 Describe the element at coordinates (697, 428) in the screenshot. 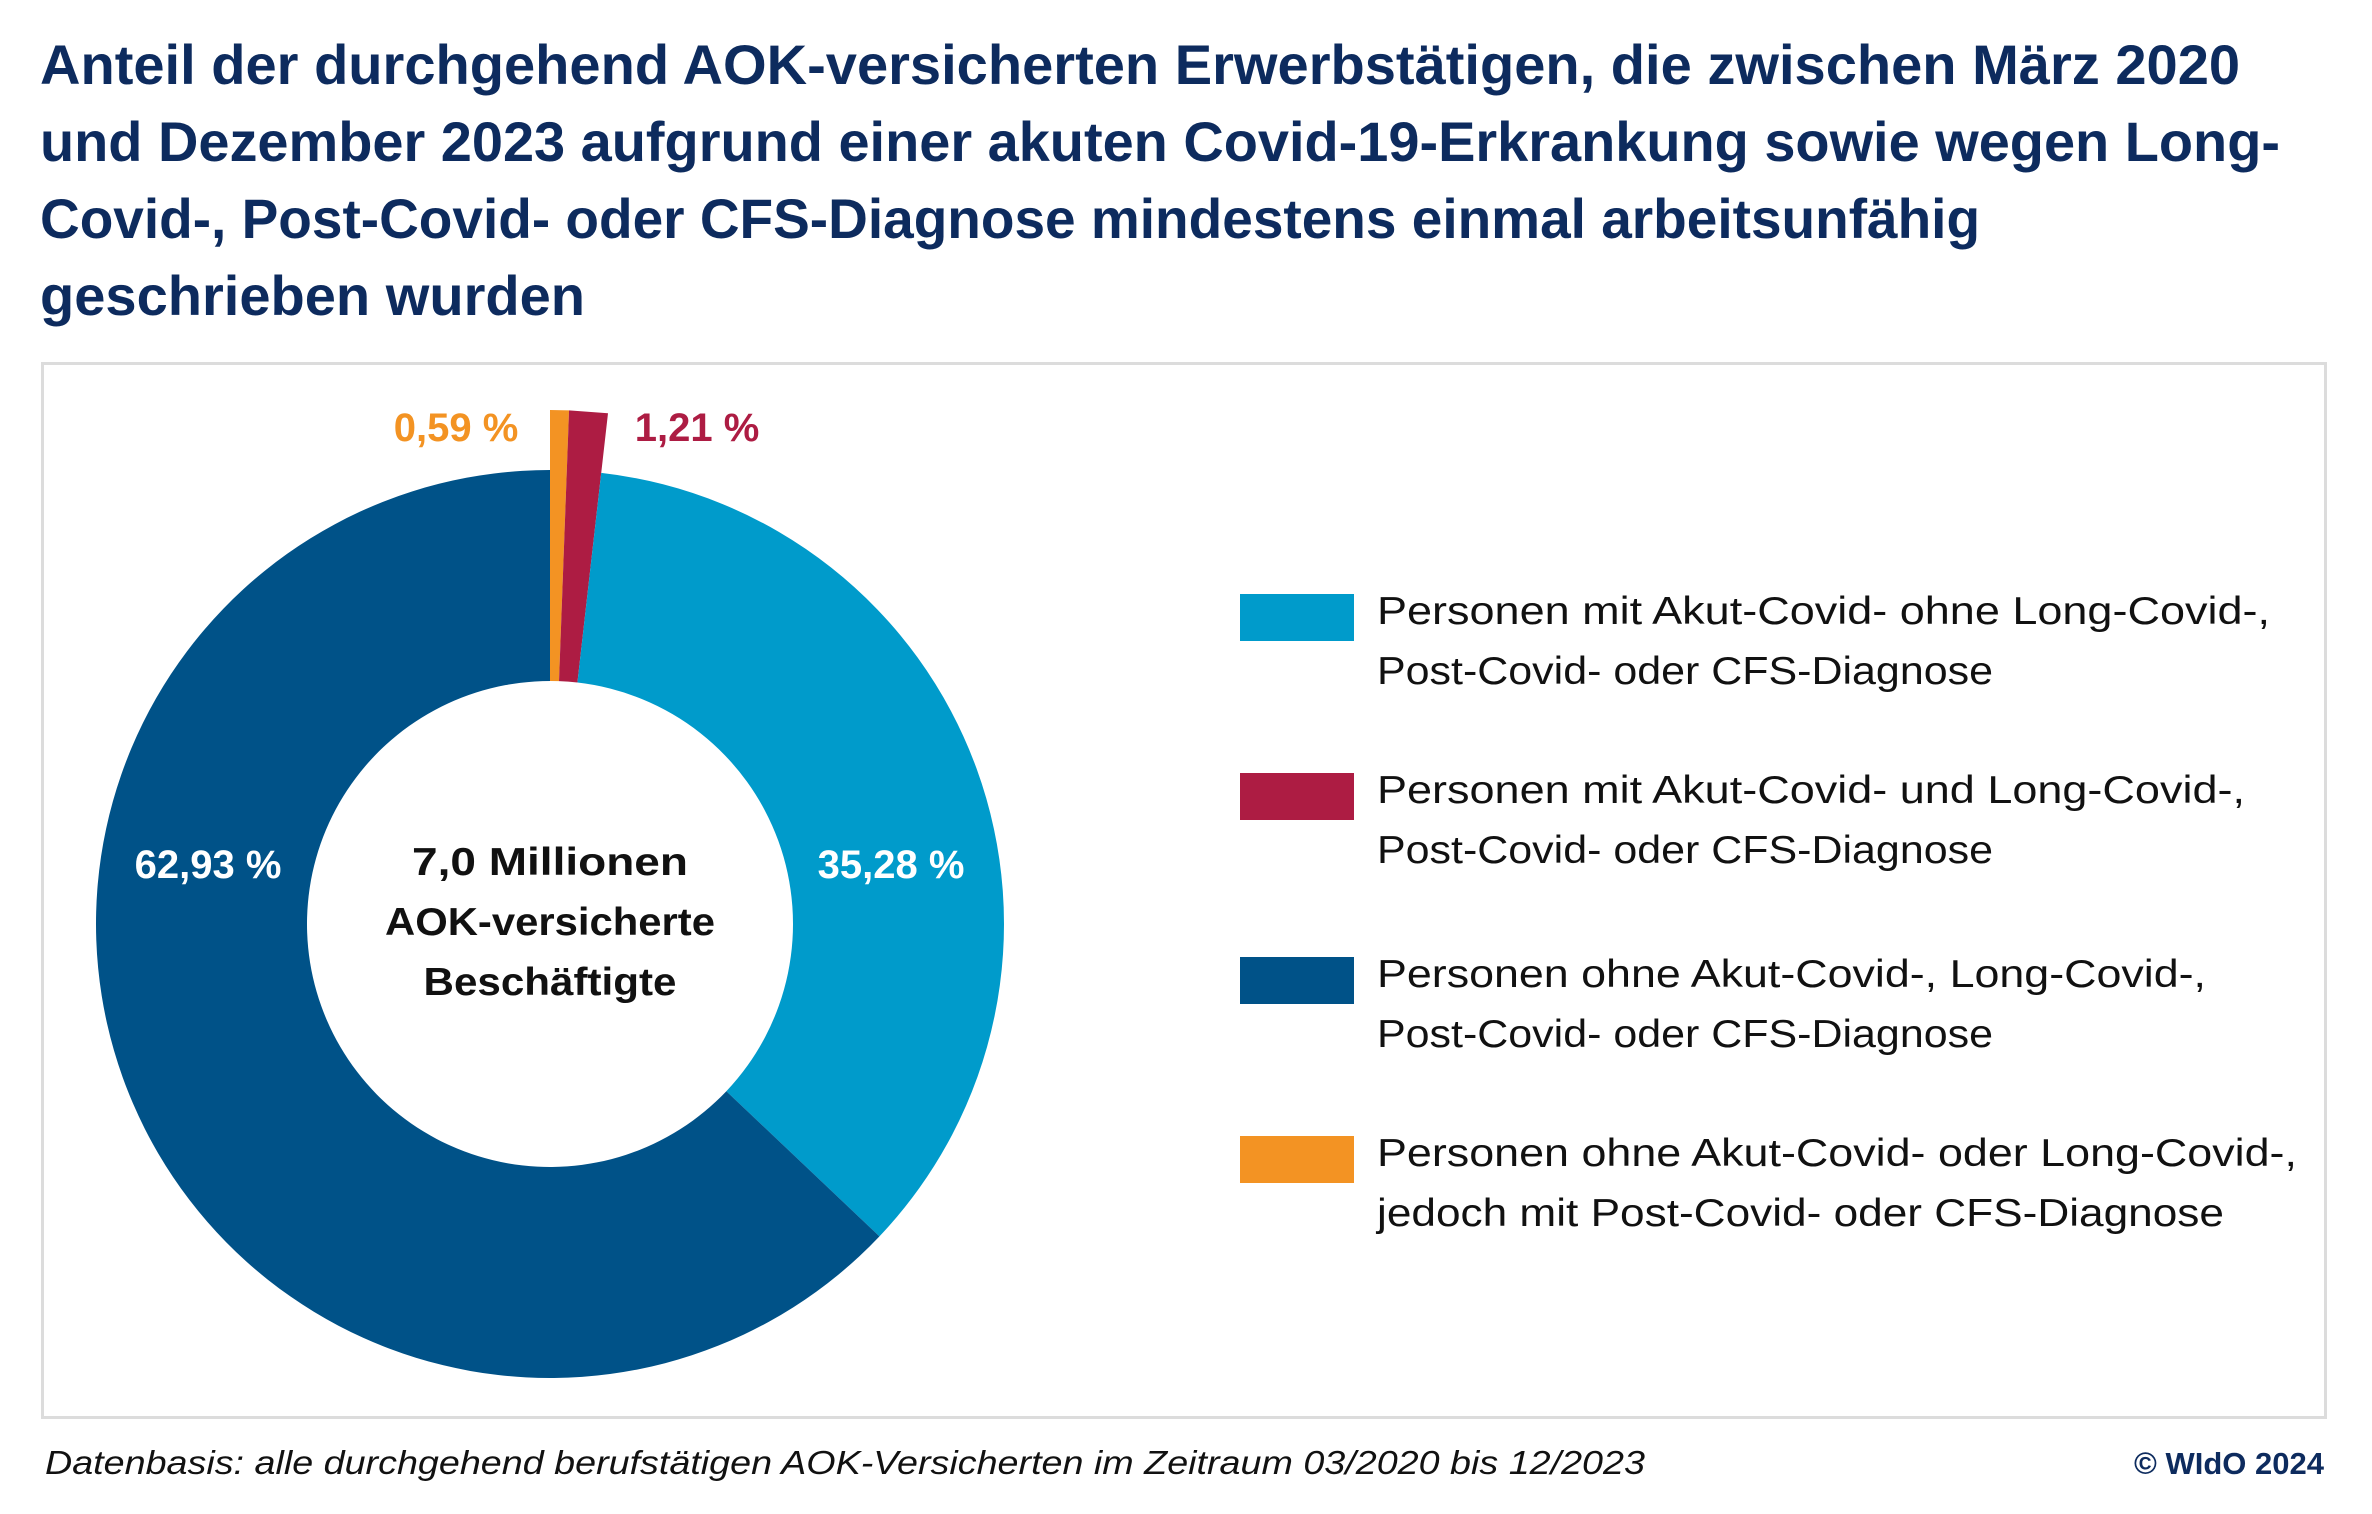

I see `slice-label-red: 1,21 %` at that location.